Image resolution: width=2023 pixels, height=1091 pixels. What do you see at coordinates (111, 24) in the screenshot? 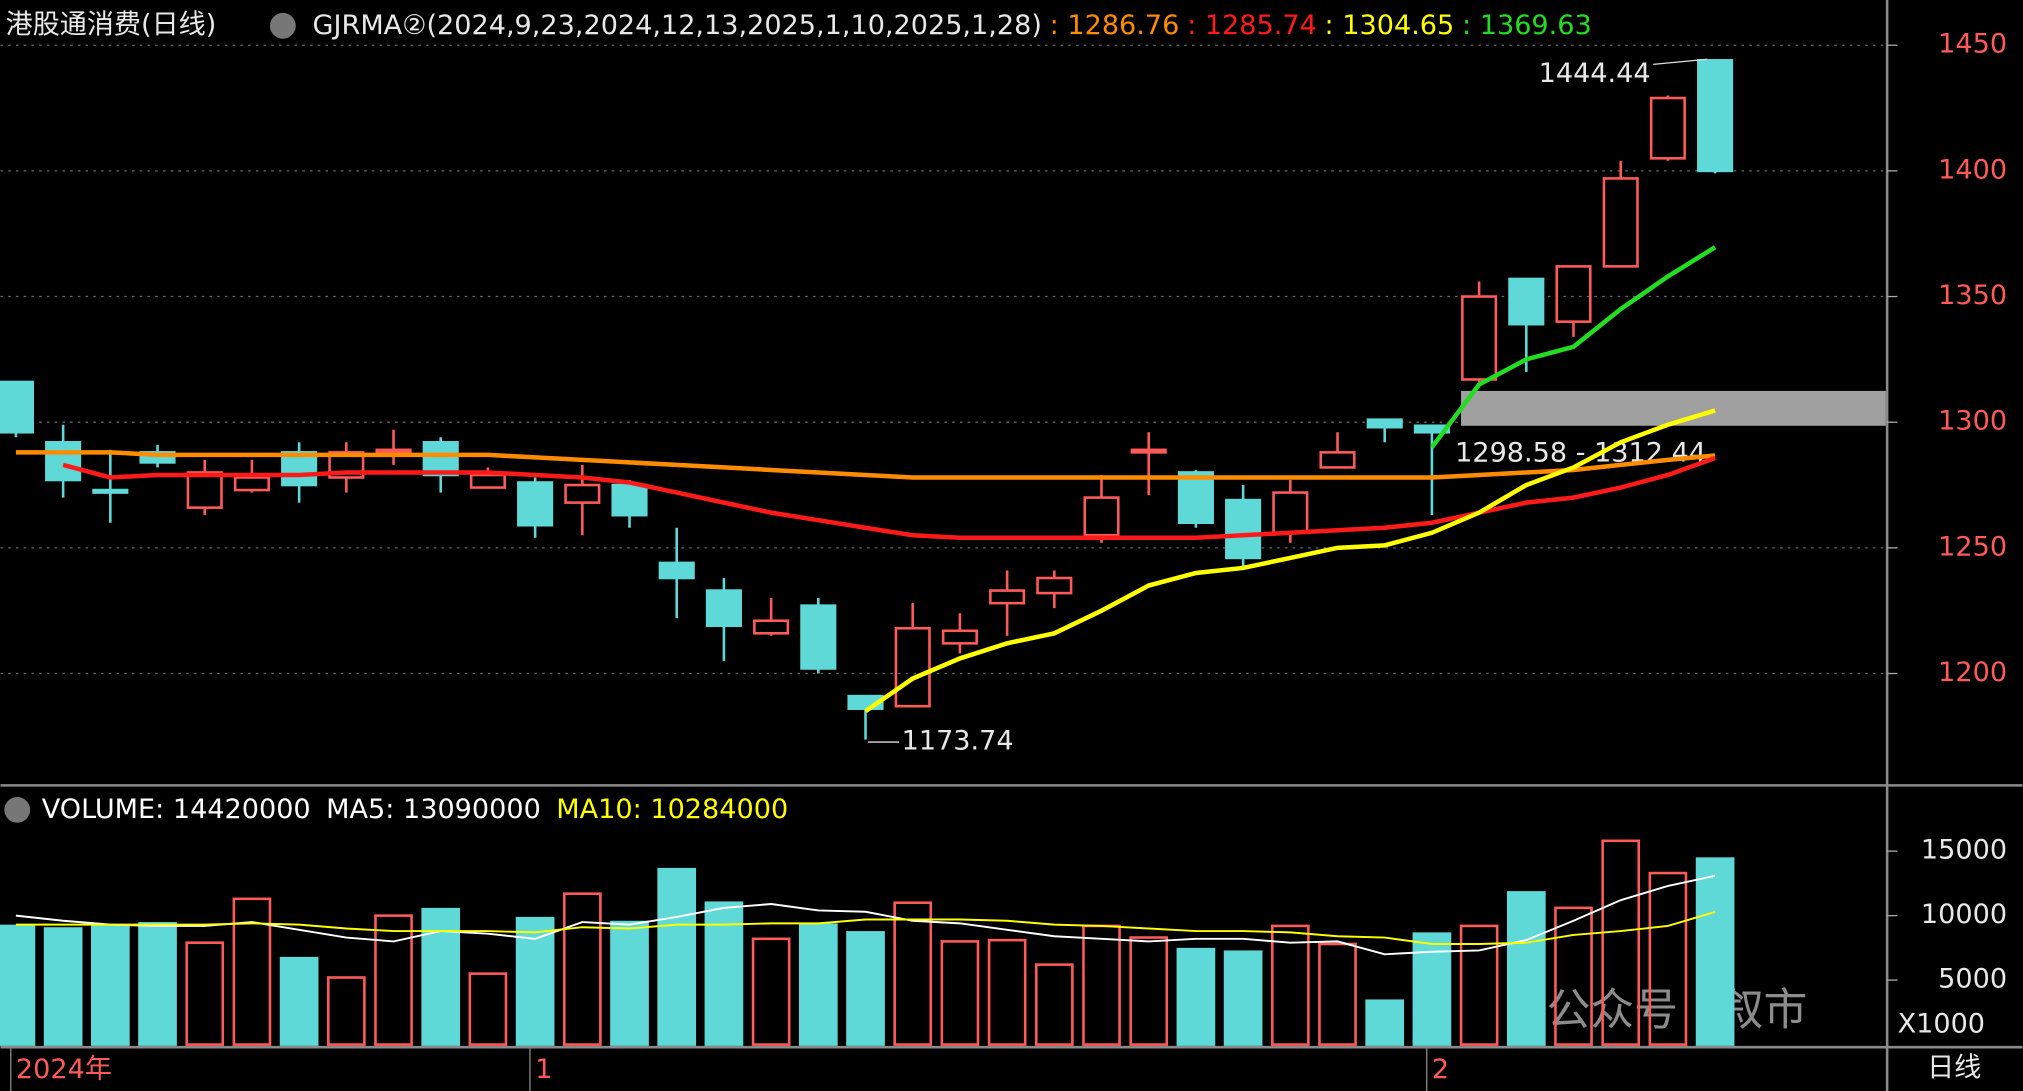
I see `chart-title: 港股通消费(日线)` at bounding box center [111, 24].